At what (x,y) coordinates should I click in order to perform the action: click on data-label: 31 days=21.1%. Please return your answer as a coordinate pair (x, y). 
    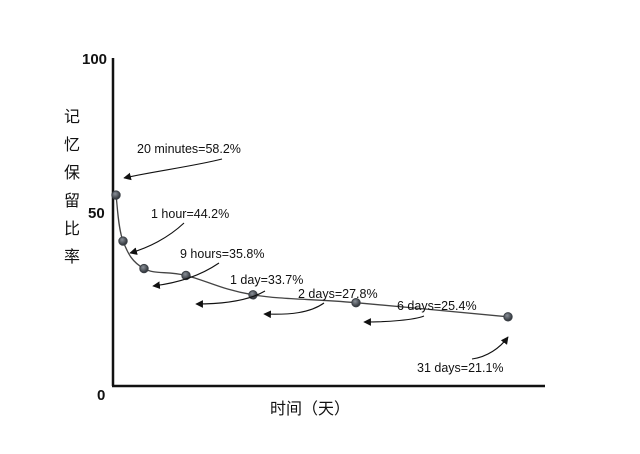
    Looking at the image, I should click on (460, 368).